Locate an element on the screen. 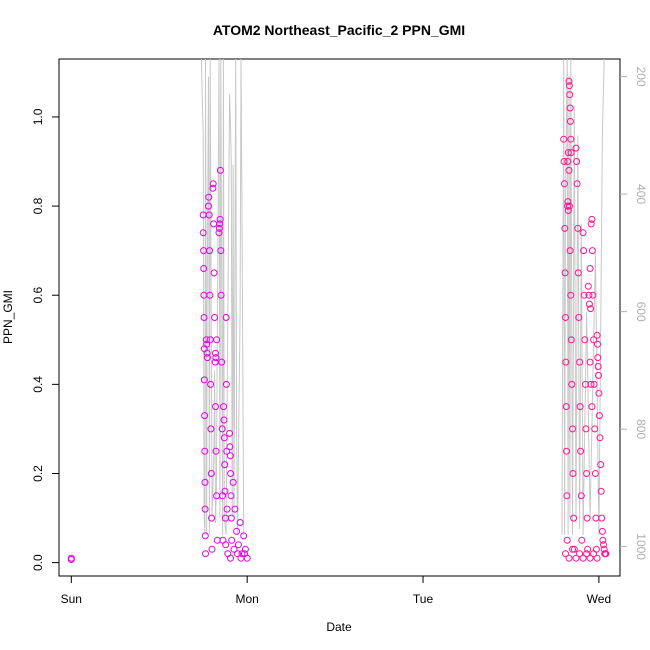  y-tick-label: 0.6 is located at coordinates (38, 295).